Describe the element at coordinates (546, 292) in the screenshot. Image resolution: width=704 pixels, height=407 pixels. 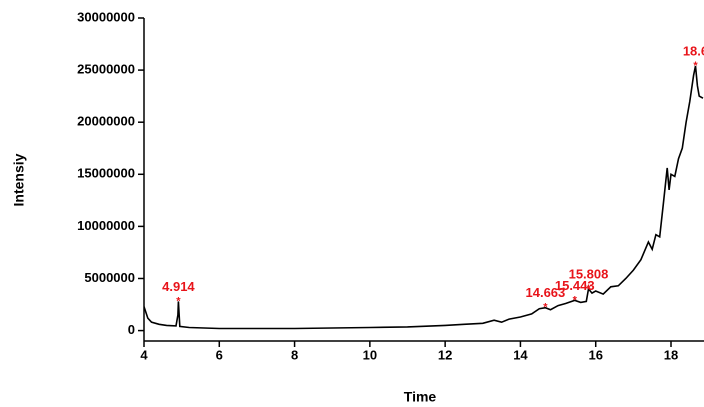
I see `peak-label: 14.663` at that location.